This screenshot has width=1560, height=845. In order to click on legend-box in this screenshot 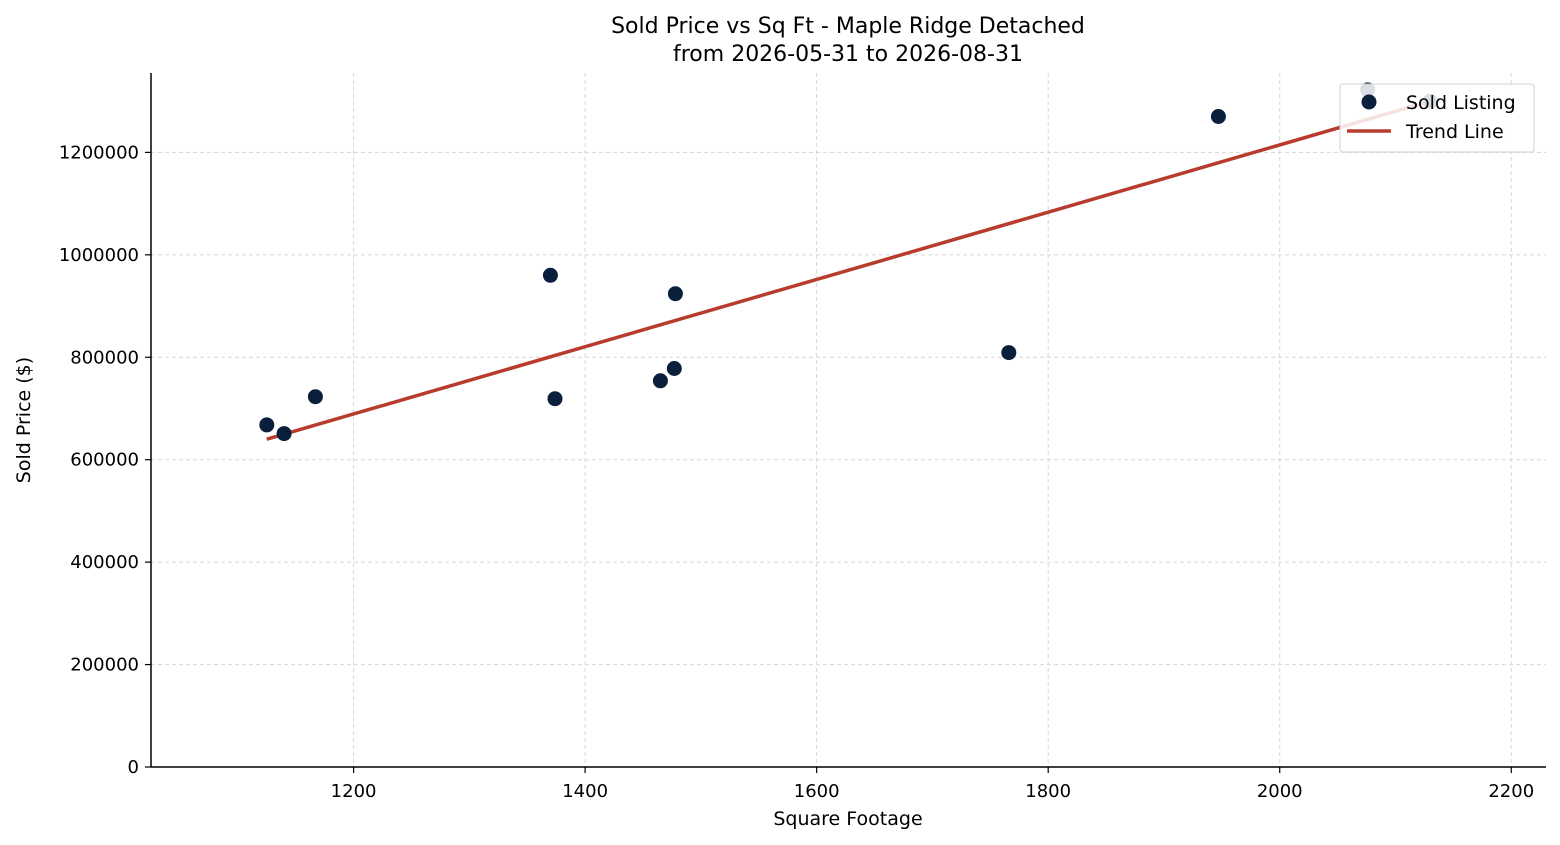, I will do `click(1437, 118)`.